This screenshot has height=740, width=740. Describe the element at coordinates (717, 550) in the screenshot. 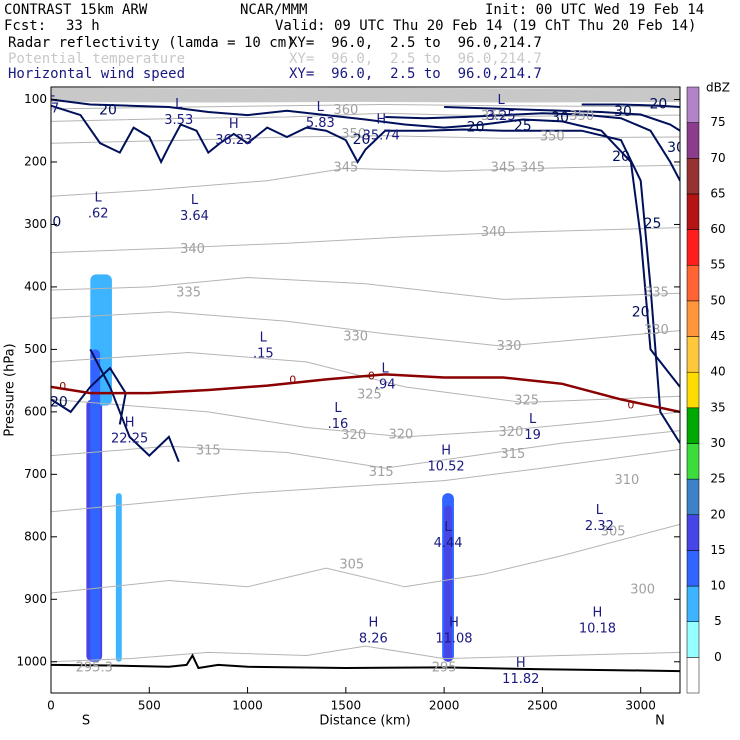

I see `colorbar-tick-label: 15` at that location.